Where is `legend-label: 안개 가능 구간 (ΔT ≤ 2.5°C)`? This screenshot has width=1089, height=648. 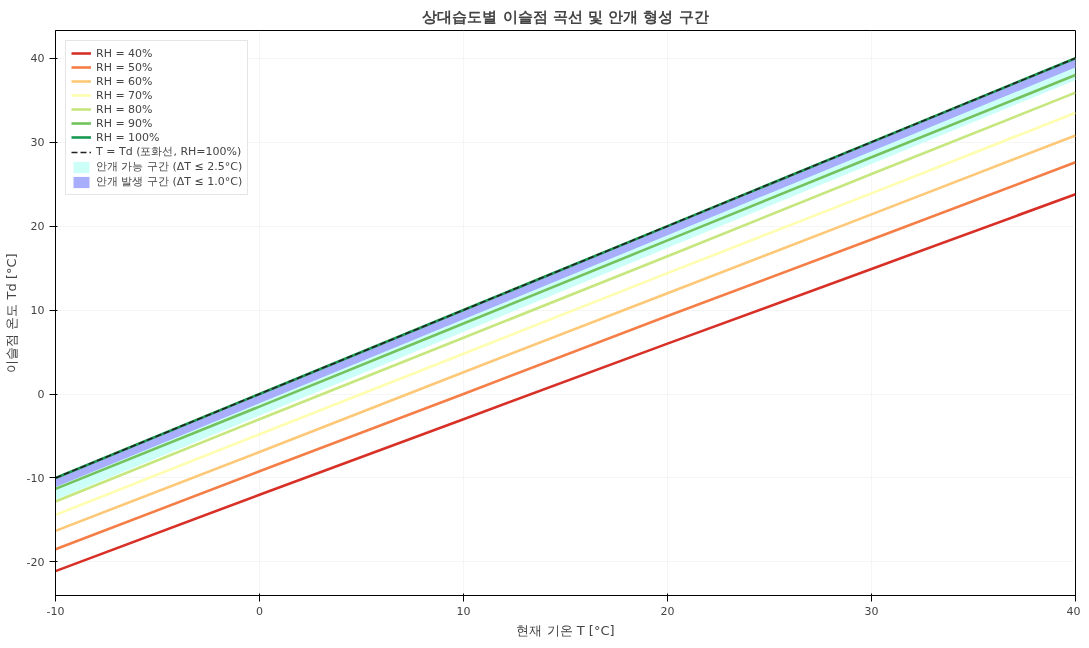 legend-label: 안개 가능 구간 (ΔT ≤ 2.5°C) is located at coordinates (169, 166).